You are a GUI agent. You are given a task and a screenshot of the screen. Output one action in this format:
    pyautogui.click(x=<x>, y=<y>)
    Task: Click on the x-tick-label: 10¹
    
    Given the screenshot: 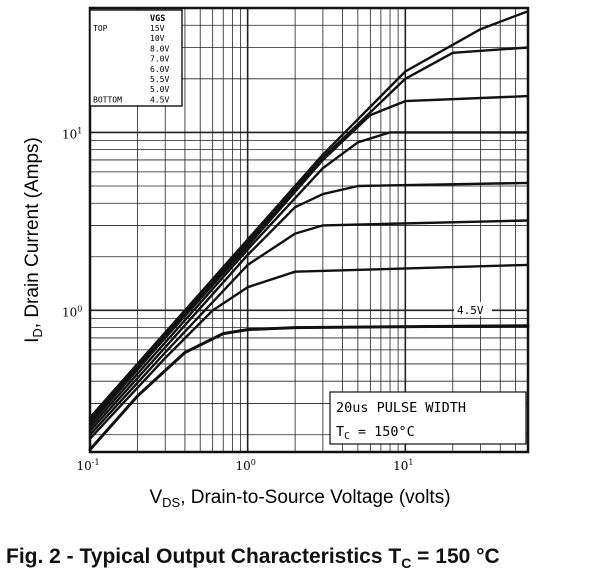 What is the action you would take?
    pyautogui.click(x=403, y=465)
    